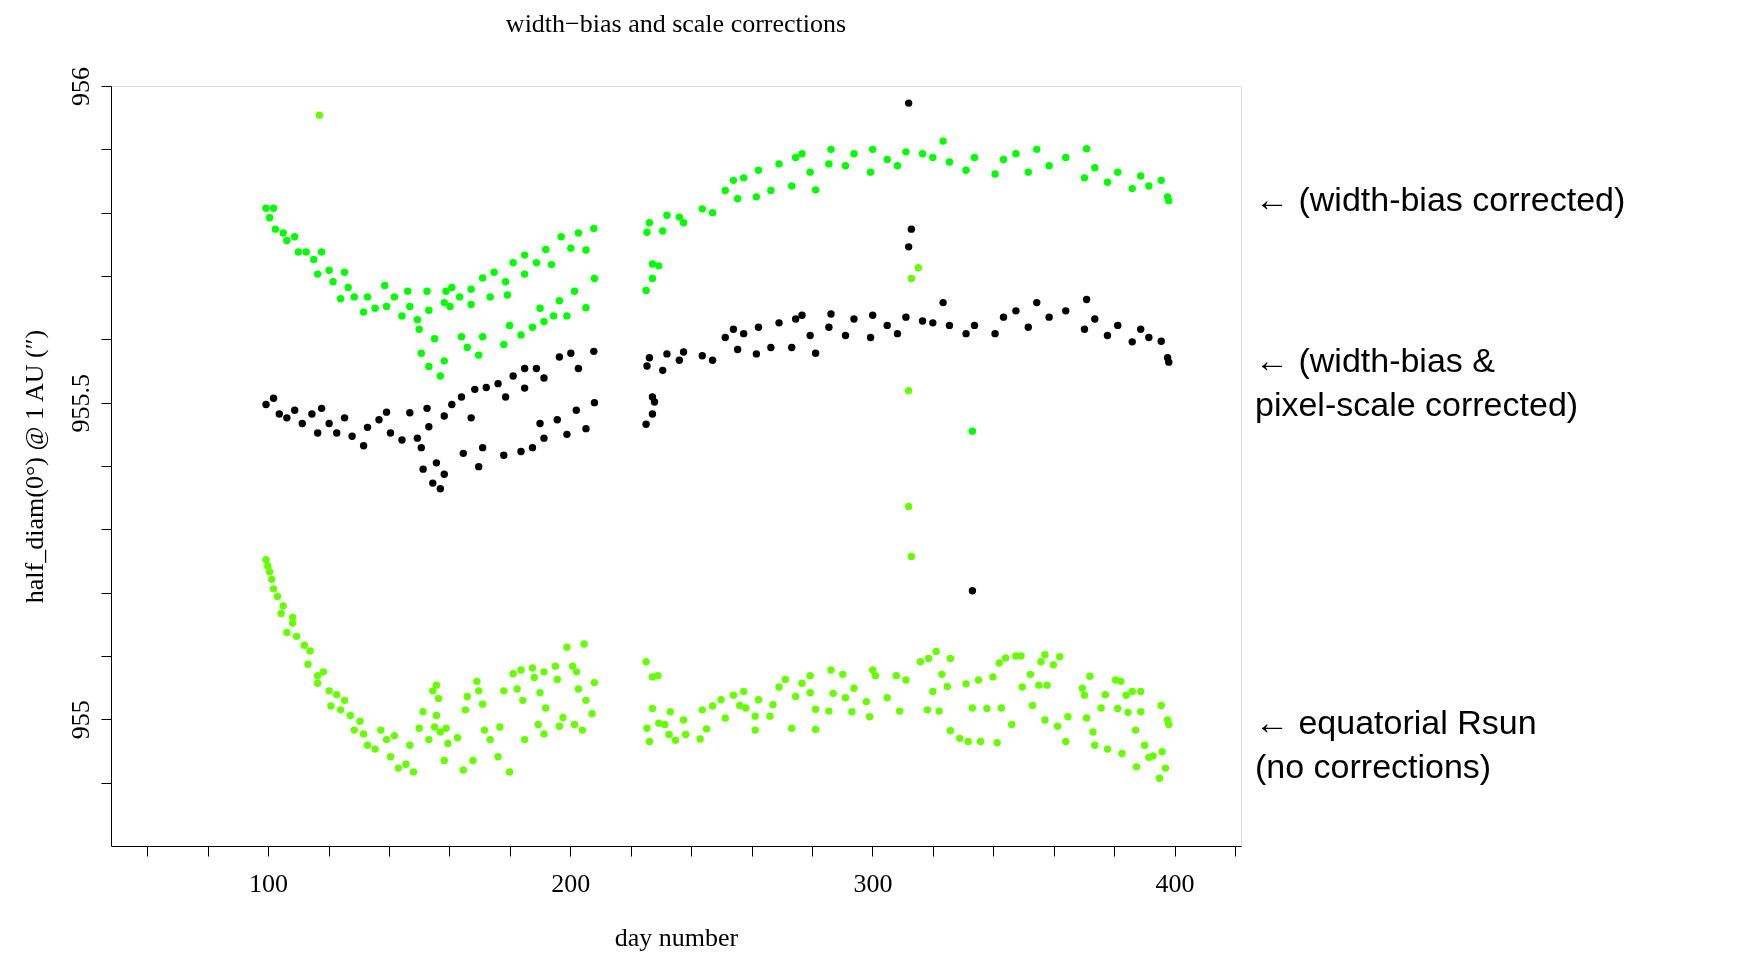 The width and height of the screenshot is (1764, 972). I want to click on y-tick-label: 955, so click(80, 720).